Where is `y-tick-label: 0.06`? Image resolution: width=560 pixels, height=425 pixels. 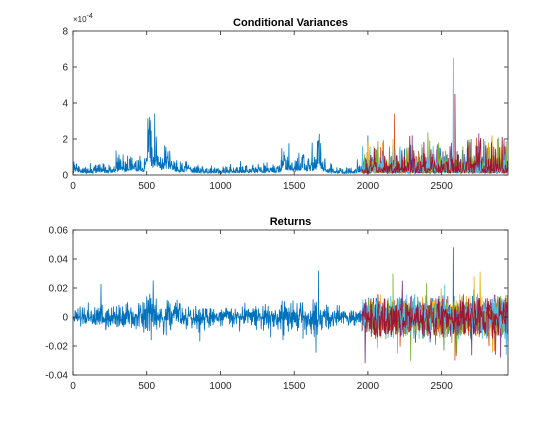
y-tick-label: 0.06 is located at coordinates (59, 231).